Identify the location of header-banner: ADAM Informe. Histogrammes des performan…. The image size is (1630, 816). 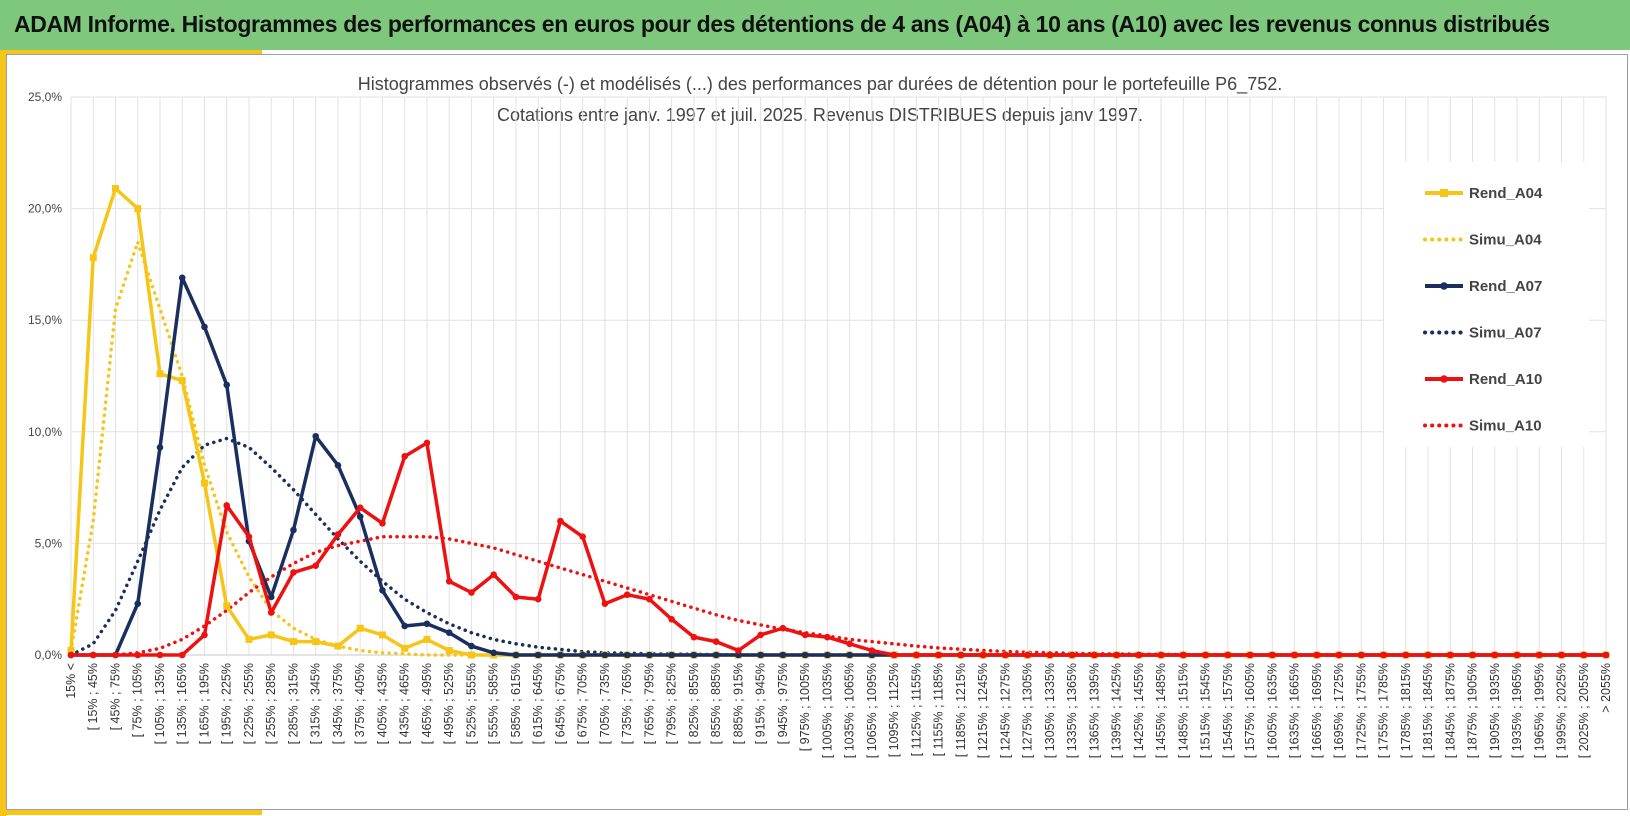
(815, 25).